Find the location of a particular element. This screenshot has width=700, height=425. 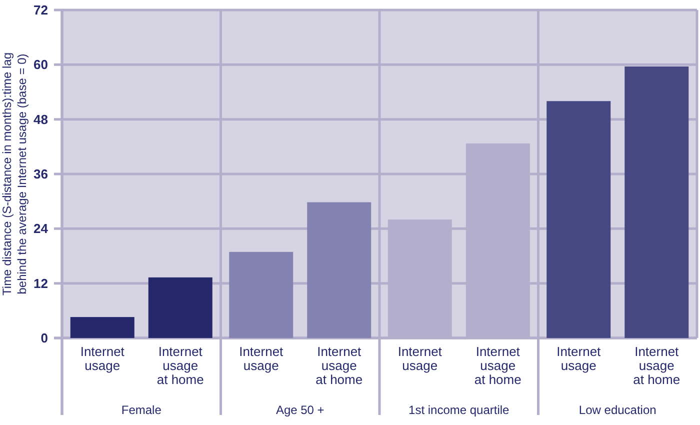

text: Low education is located at coordinates (617, 410).